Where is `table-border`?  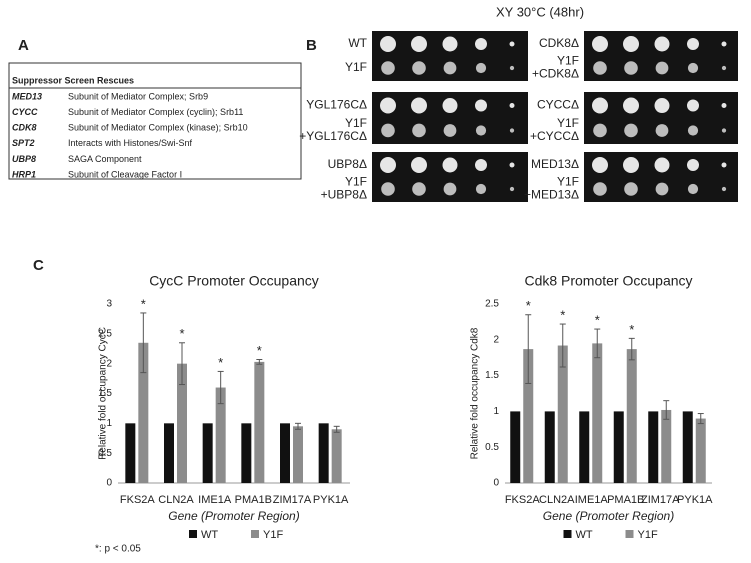
table-border is located at coordinates (155, 121).